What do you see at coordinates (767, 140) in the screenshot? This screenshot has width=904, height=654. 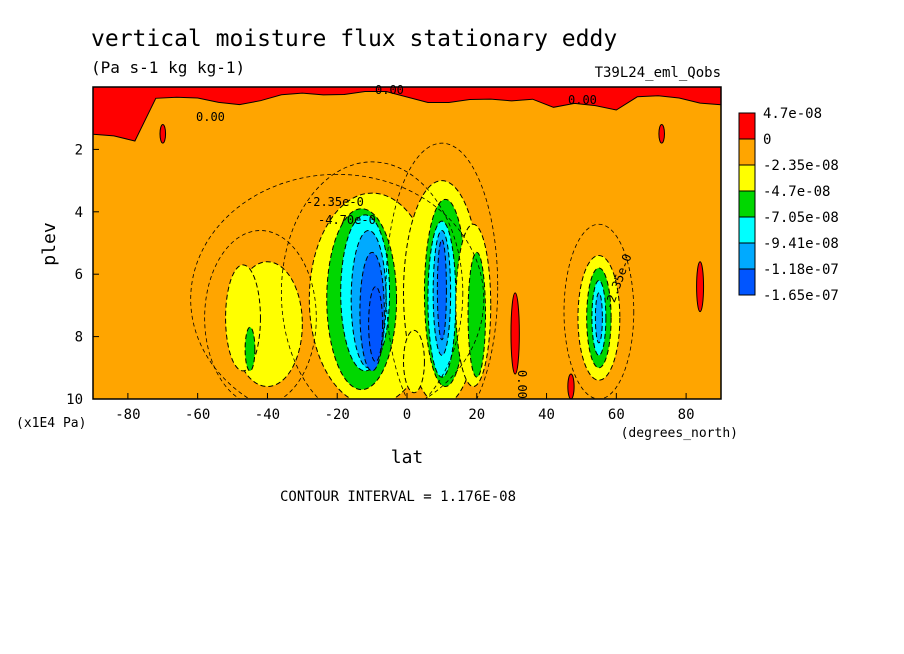 I see `legend-label: 0` at bounding box center [767, 140].